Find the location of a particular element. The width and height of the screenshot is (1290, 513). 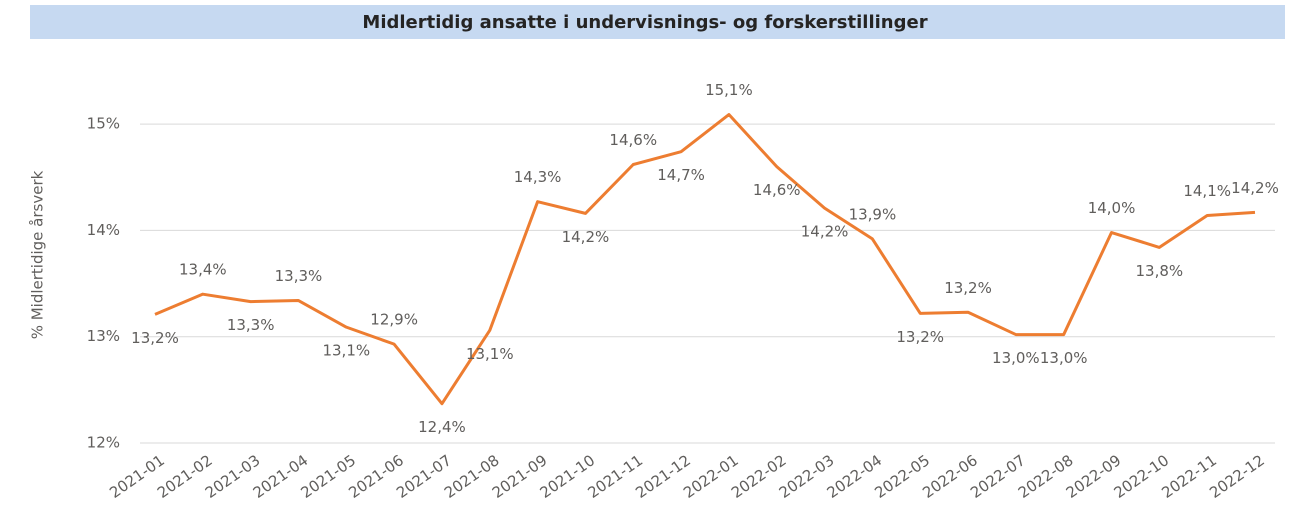

data-label: 14,1% is located at coordinates (1207, 191).